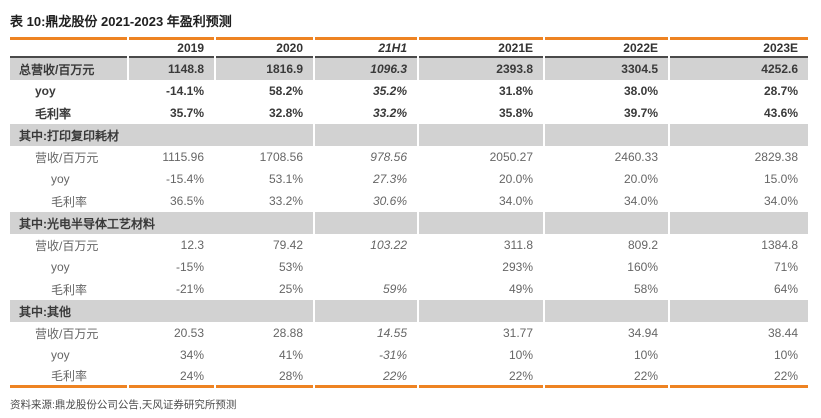 This screenshot has height=418, width=821. I want to click on value-cell: 58%, so click(645, 289).